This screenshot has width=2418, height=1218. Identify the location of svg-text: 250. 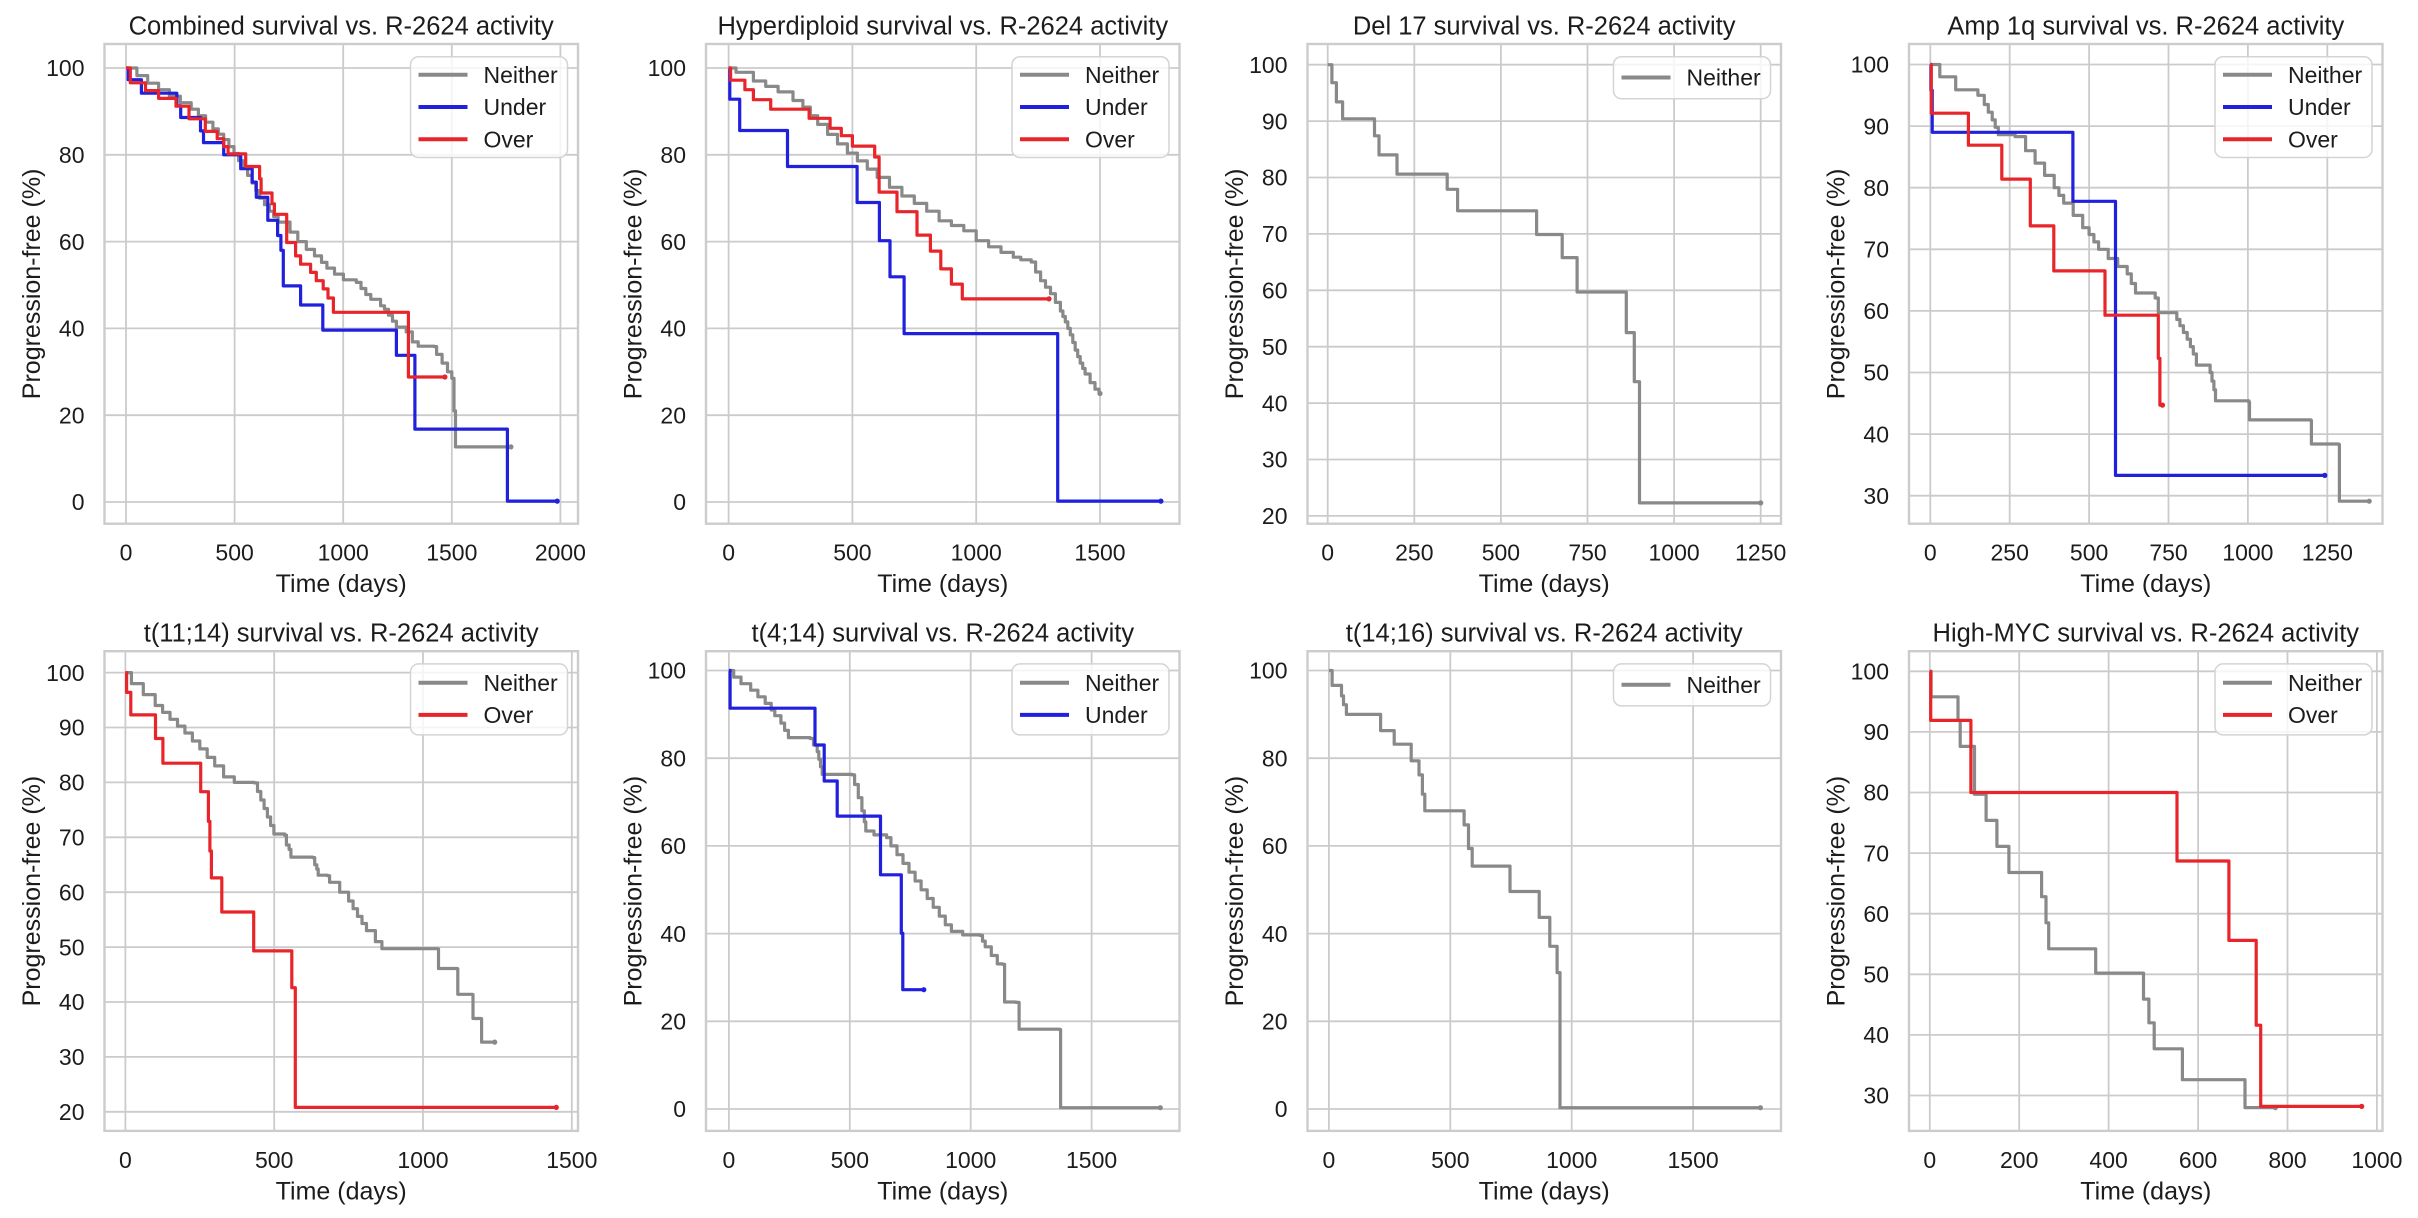
(1414, 553).